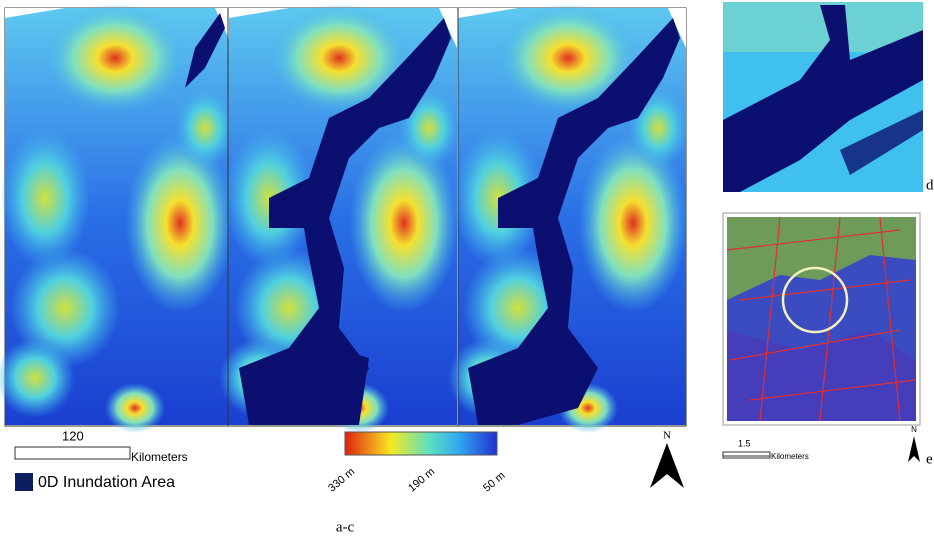  What do you see at coordinates (24, 482) in the screenshot?
I see `legend-swatch` at bounding box center [24, 482].